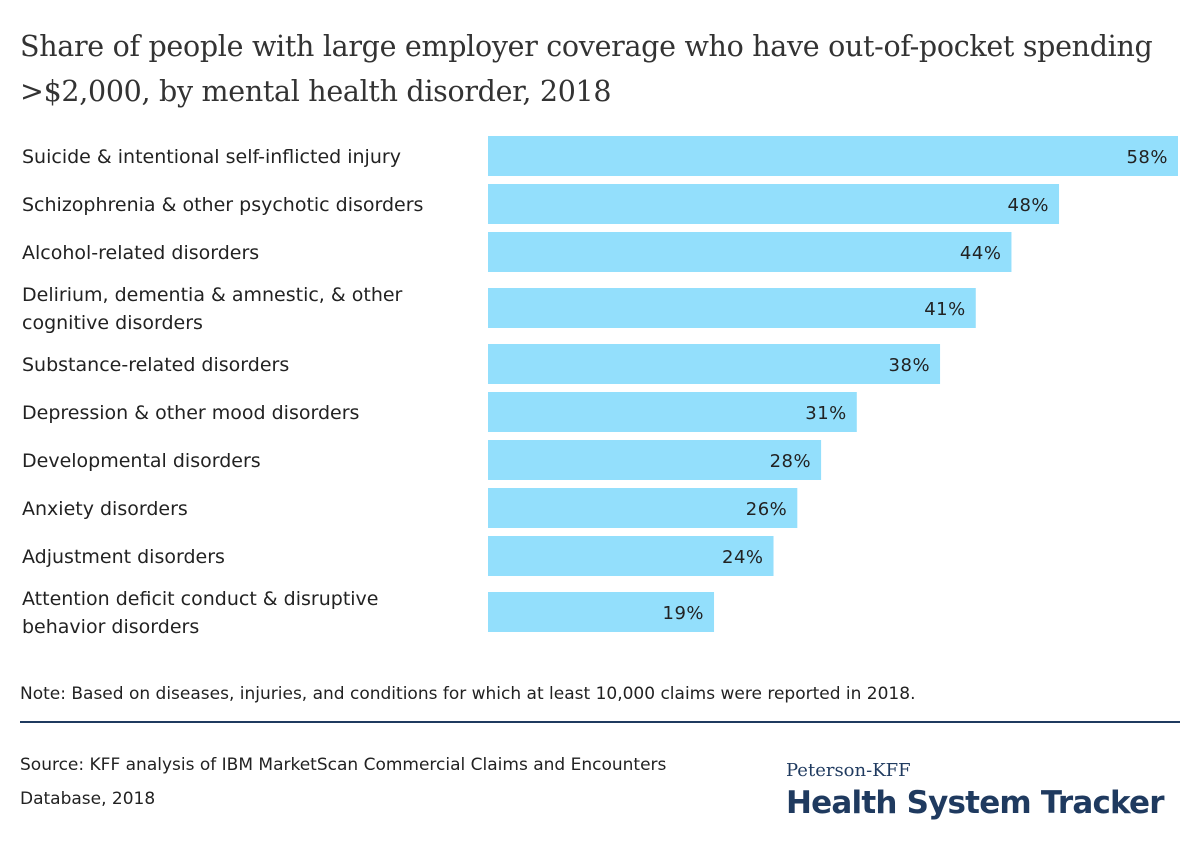  I want to click on category-label: Anxiety disorders, so click(105, 509).